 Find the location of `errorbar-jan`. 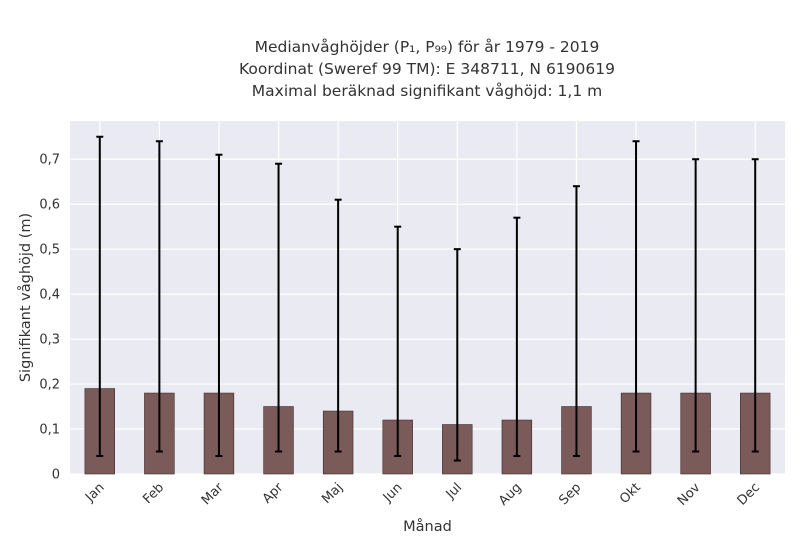

errorbar-jan is located at coordinates (100, 296).